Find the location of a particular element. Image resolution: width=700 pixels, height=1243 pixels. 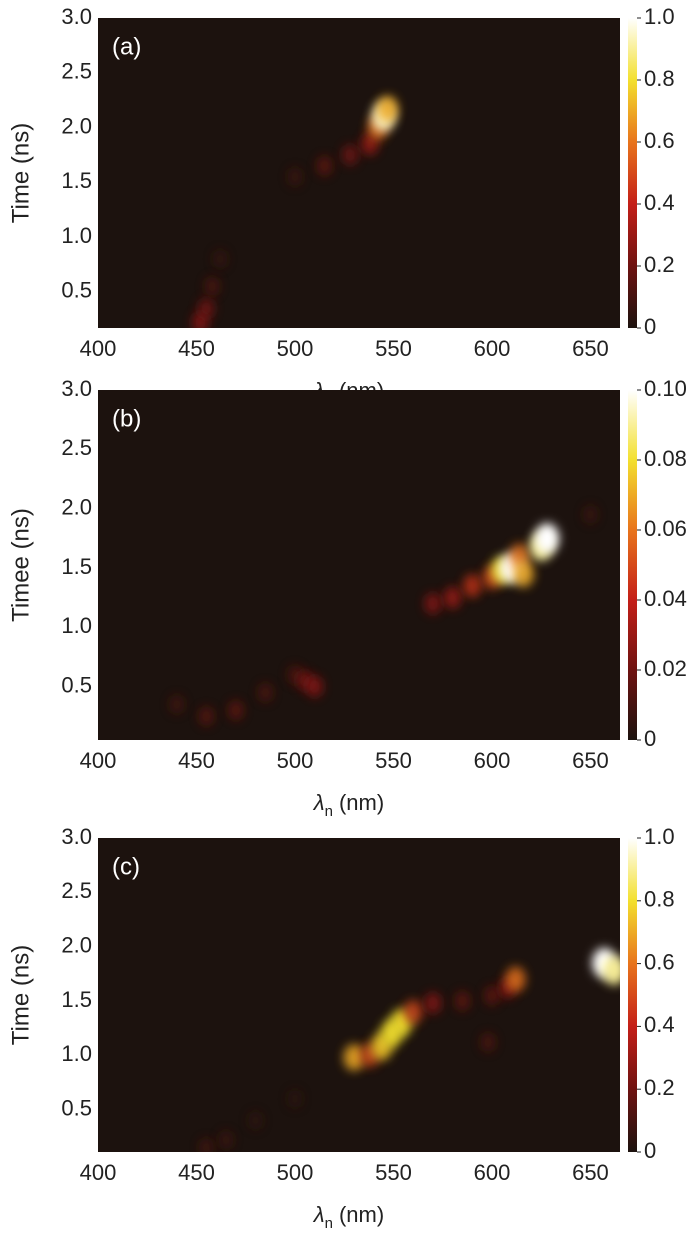

colorbar-tick-label: 0.06 is located at coordinates (665, 528).